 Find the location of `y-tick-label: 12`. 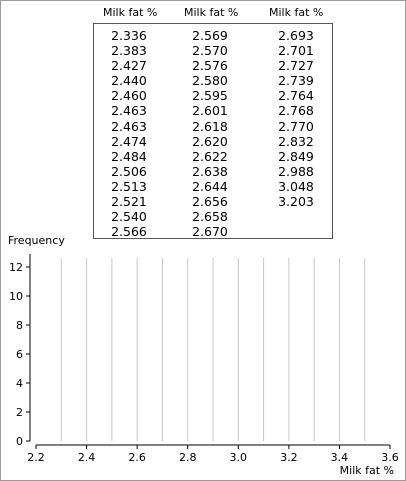

y-tick-label: 12 is located at coordinates (16, 267).